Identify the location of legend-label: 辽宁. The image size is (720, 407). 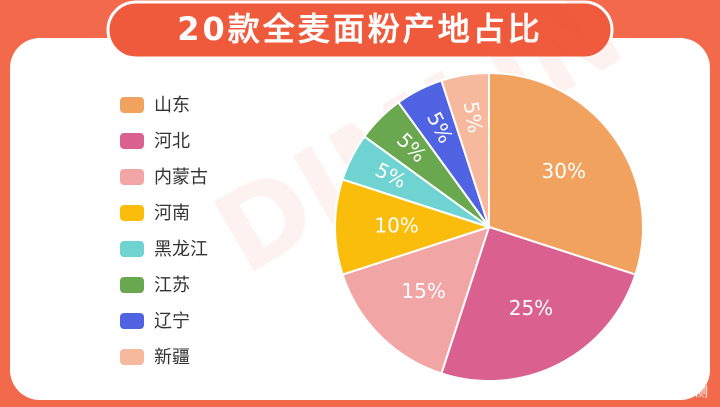
(172, 321).